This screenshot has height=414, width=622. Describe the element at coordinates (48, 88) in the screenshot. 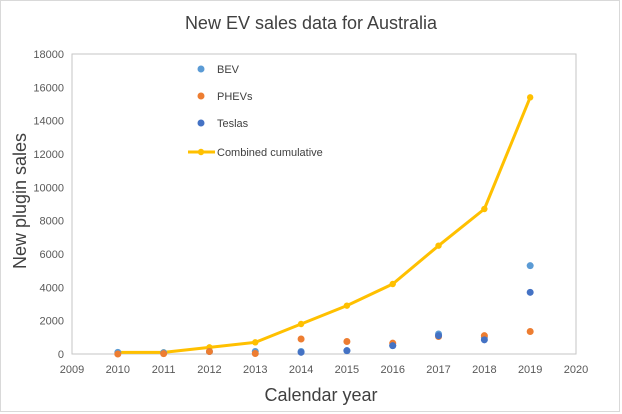

I see `y-tick-label: 16000` at that location.